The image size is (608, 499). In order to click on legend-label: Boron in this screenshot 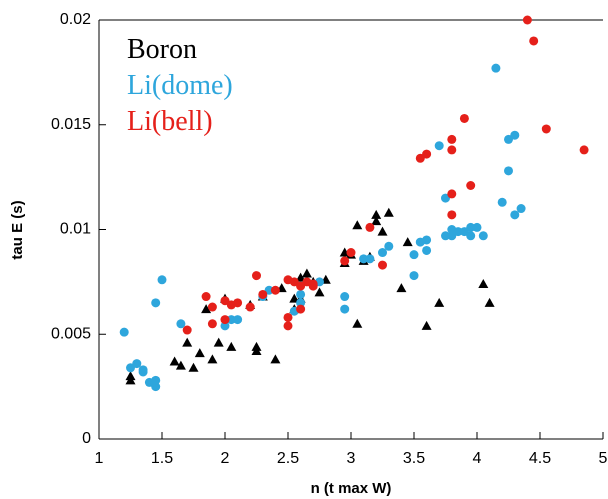, I will do `click(162, 49)`.